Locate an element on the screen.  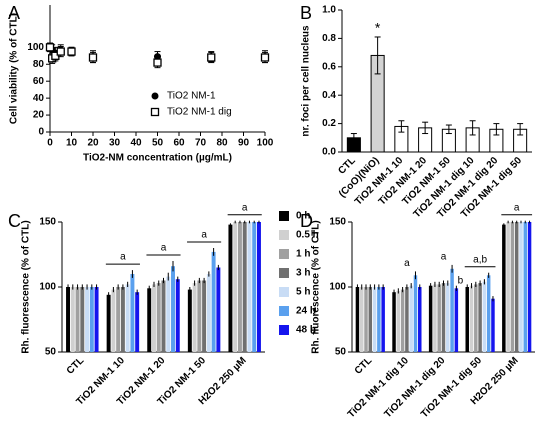
y-tick-label: 1.0 is located at coordinates (329, 10).